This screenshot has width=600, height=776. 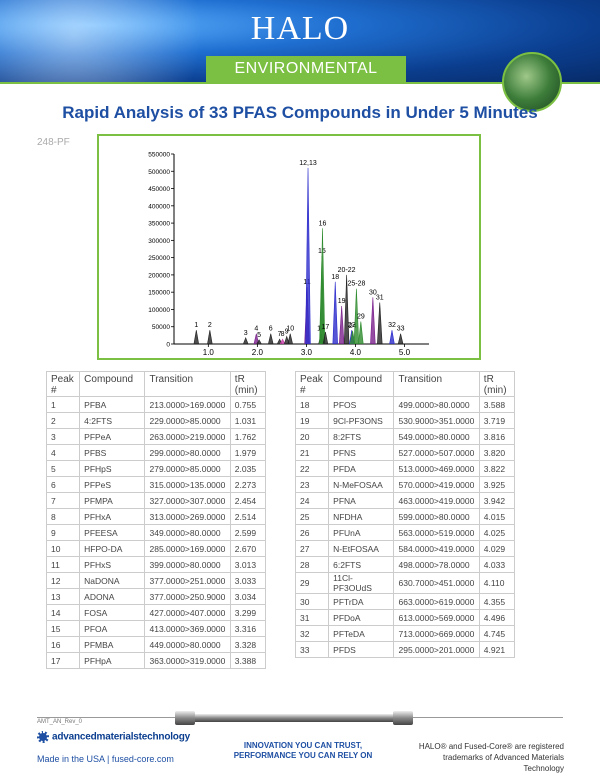 I want to click on peak-label: 1, so click(x=196, y=325).